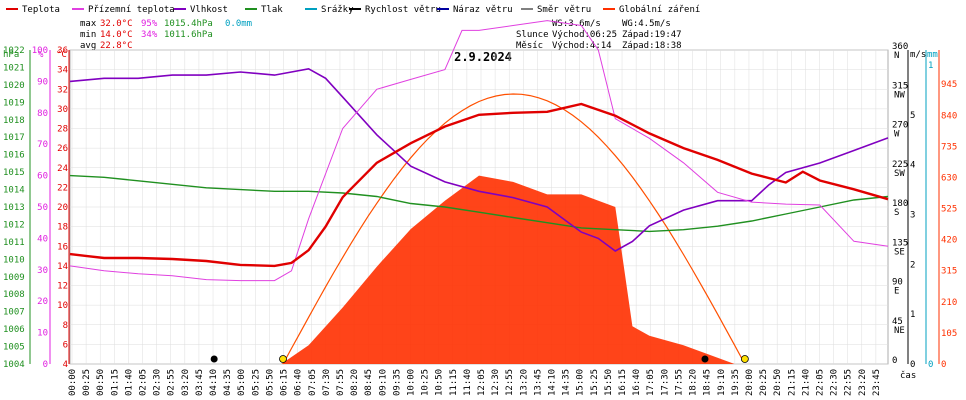  I want to click on legend-label: Rychlost větru, so click(403, 10).